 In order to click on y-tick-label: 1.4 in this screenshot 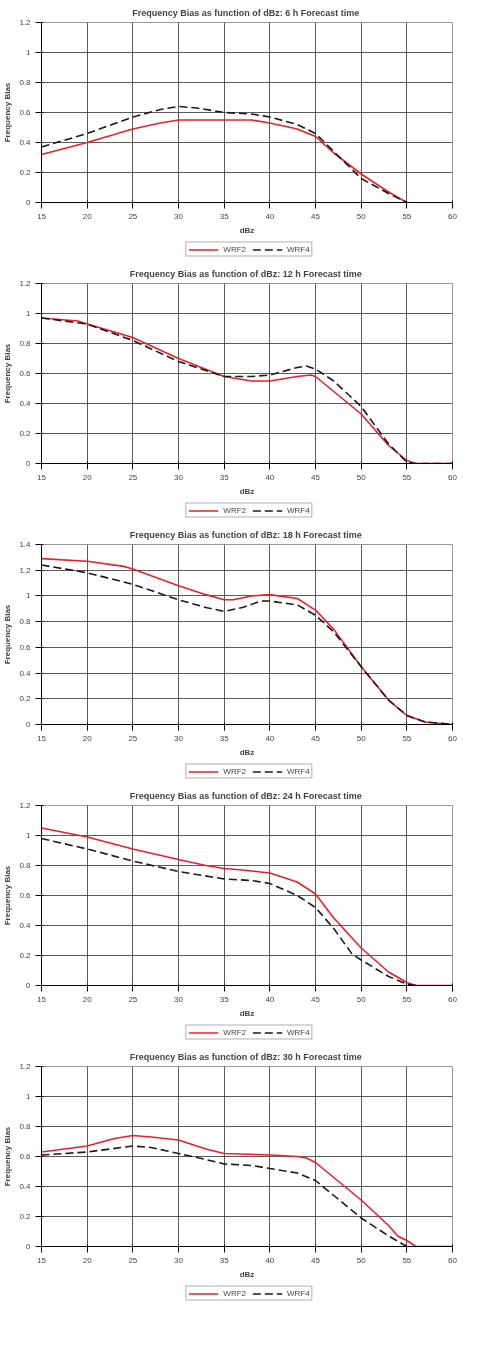, I will do `click(25, 544)`.